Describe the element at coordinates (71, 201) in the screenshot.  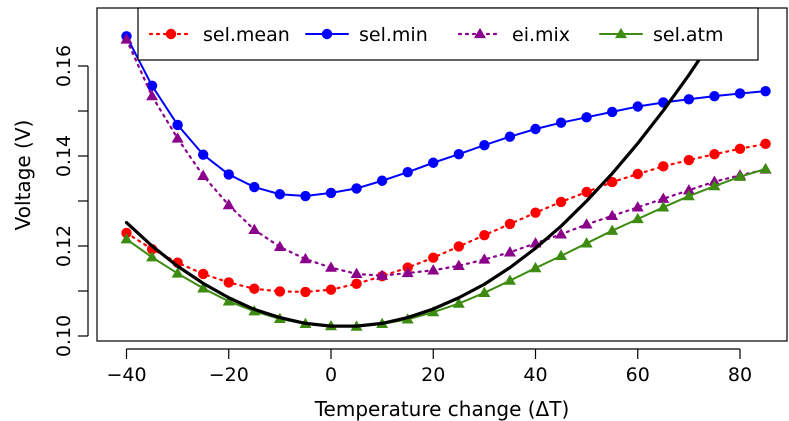
I see `y-axis: 0.10 0.12 0.14 0.16` at that location.